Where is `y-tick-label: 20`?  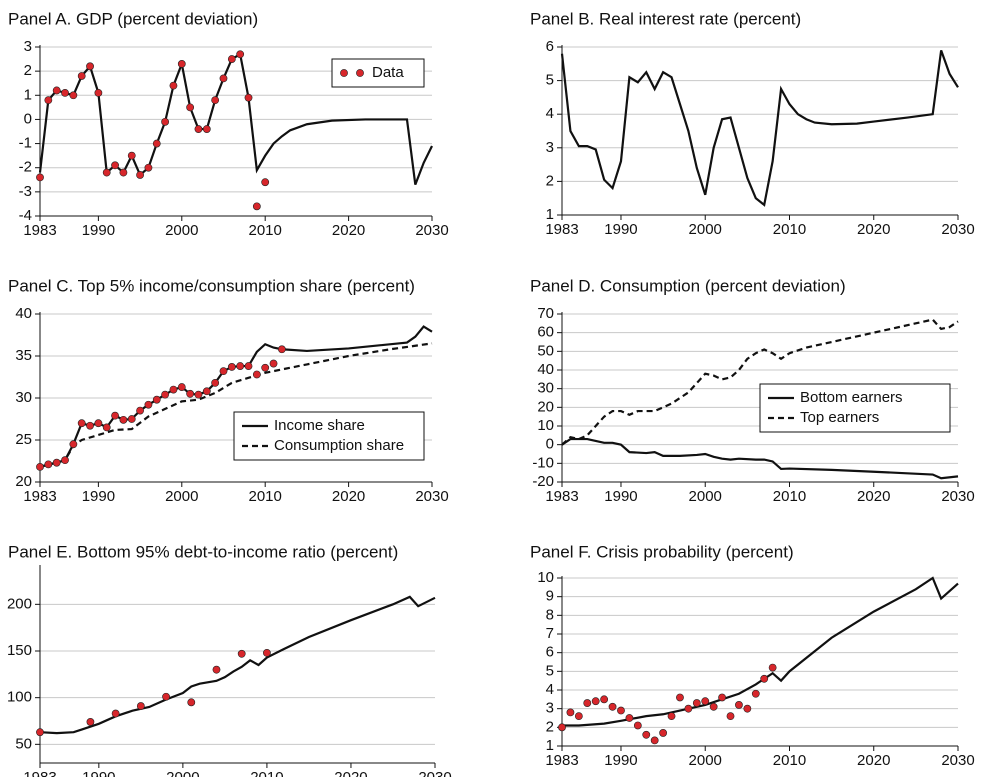
y-tick-label: 20 is located at coordinates (545, 406).